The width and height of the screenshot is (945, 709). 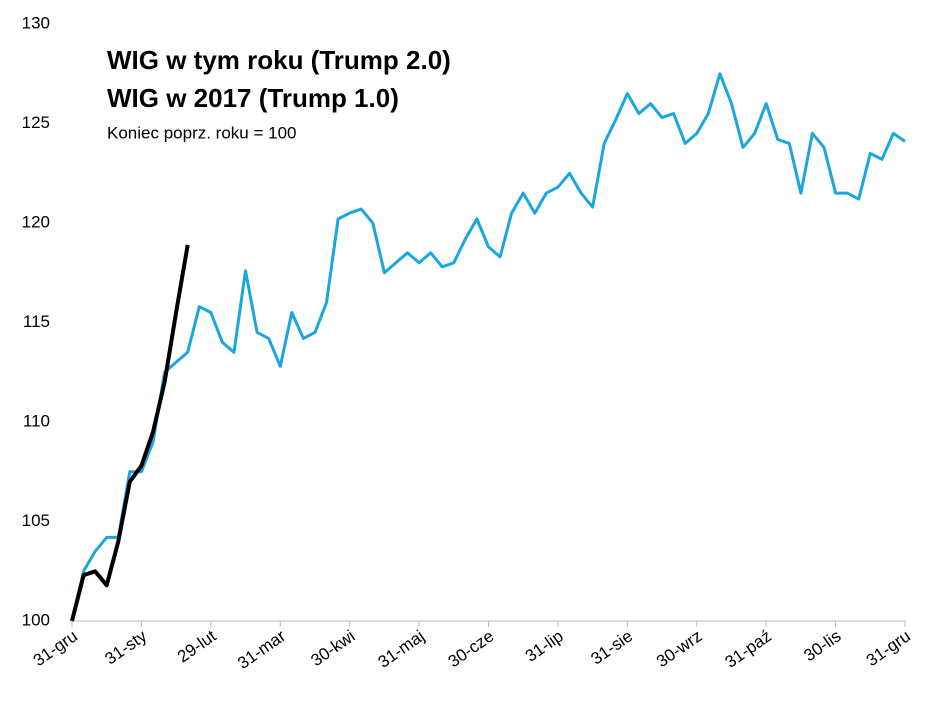 What do you see at coordinates (748, 648) in the screenshot?
I see `x-tick-label: 31-paź` at bounding box center [748, 648].